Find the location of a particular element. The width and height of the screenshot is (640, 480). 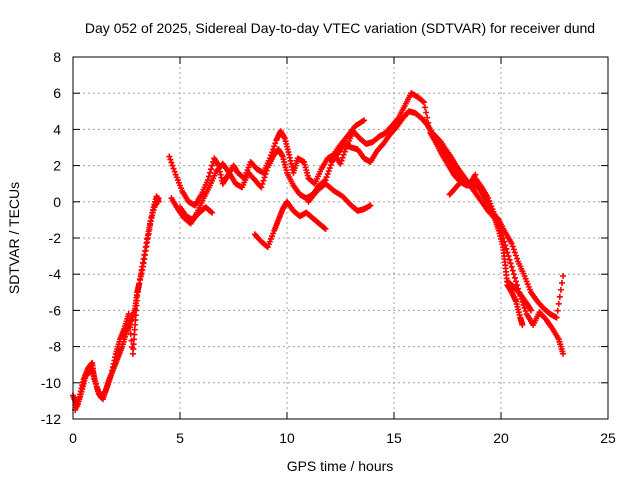

x-tick-label: 0 is located at coordinates (73, 438).